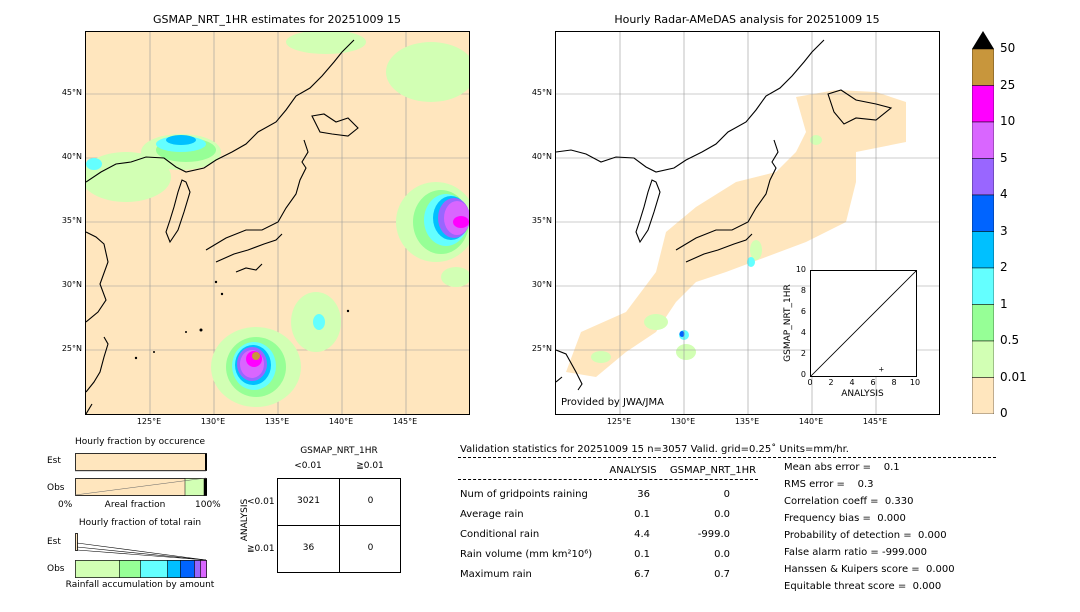 The image size is (1080, 612). I want to click on validation-row-label: Maximum rain, so click(496, 574).